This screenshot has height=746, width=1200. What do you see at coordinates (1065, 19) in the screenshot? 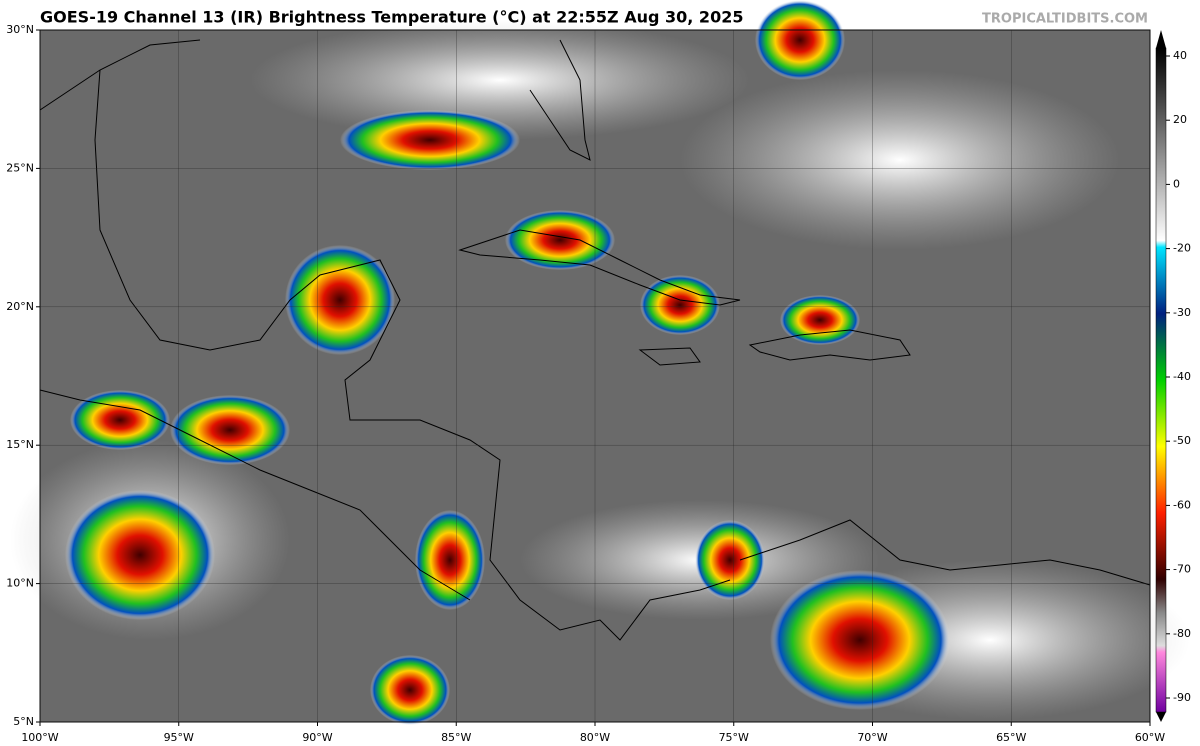
I see `site-credit: TROPICALTIDBITS.COM` at bounding box center [1065, 19].